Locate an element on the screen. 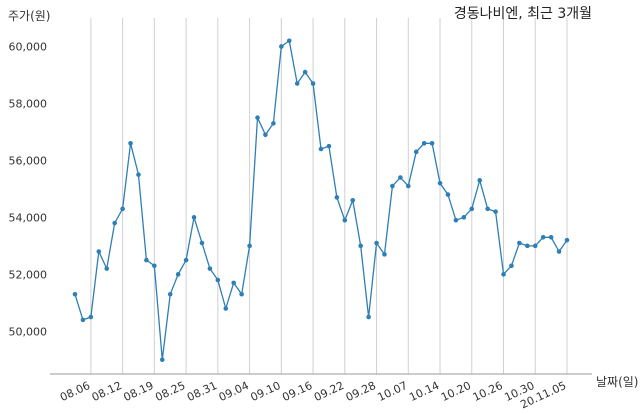  x-tick-label: 10.20 is located at coordinates (456, 391).